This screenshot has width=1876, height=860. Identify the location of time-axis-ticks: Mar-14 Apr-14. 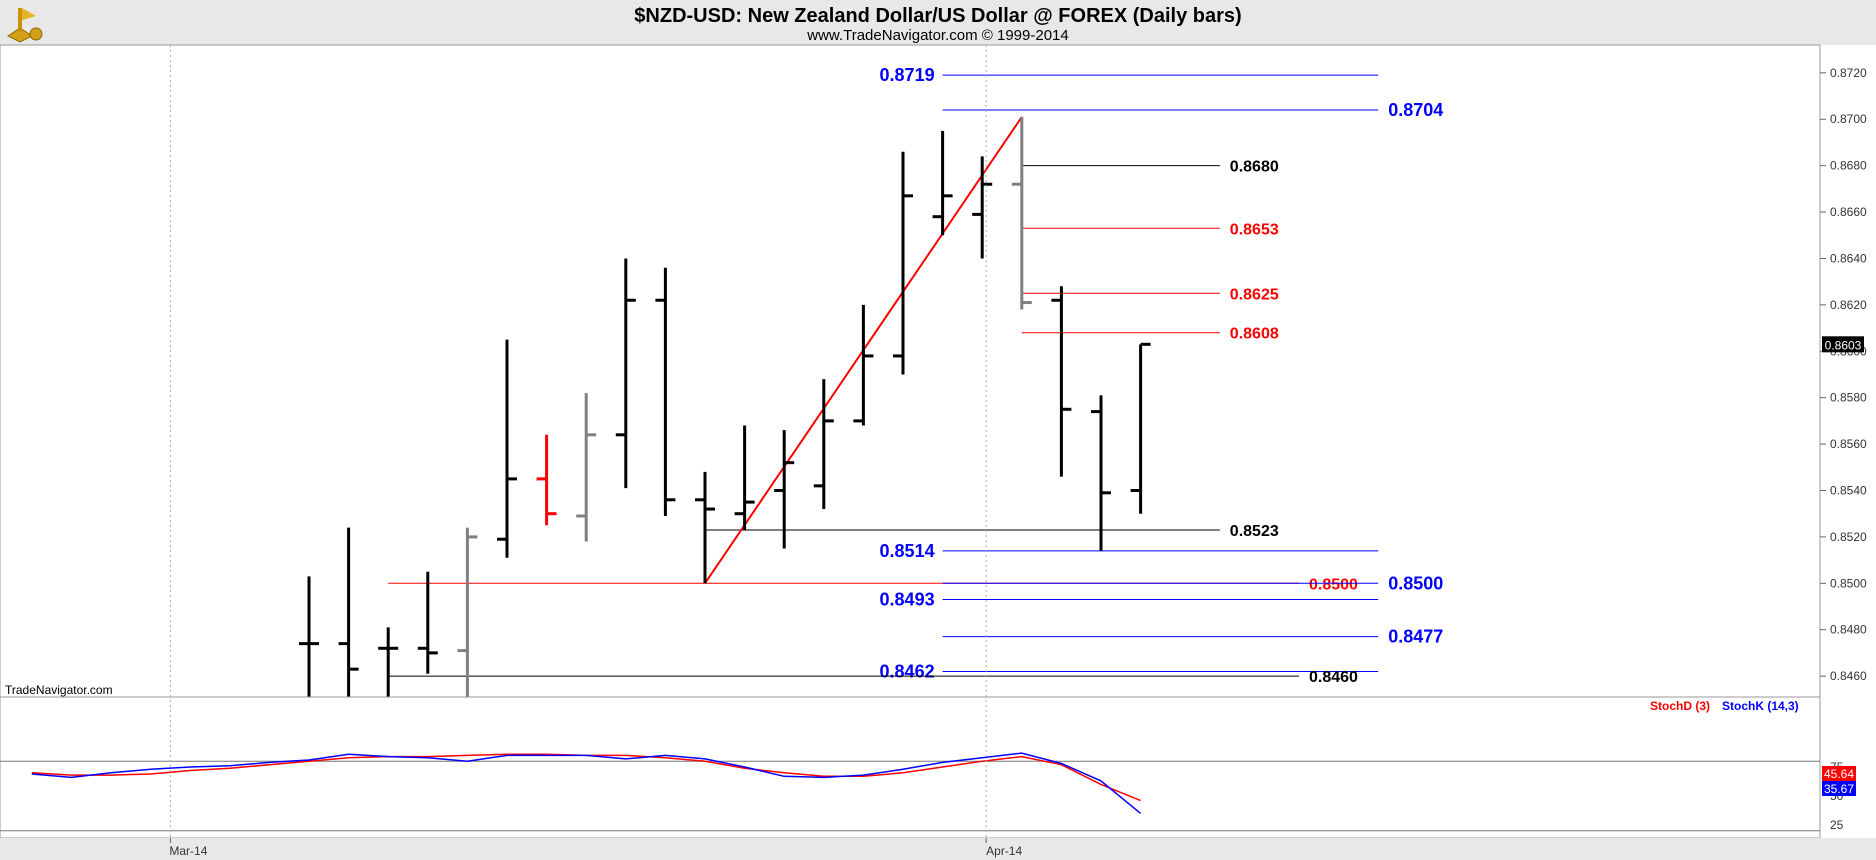
(595, 848).